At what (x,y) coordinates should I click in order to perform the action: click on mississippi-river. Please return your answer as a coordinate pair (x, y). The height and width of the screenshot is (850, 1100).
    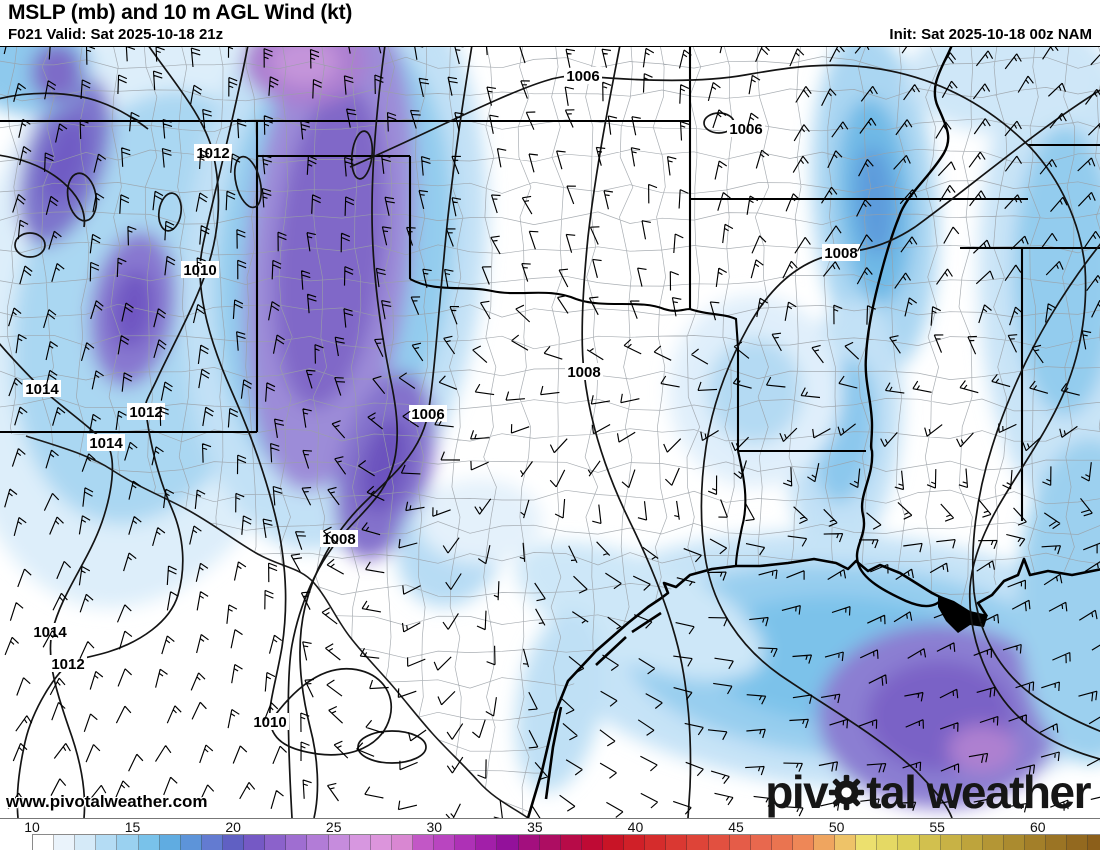
    Looking at the image, I should click on (904, 327).